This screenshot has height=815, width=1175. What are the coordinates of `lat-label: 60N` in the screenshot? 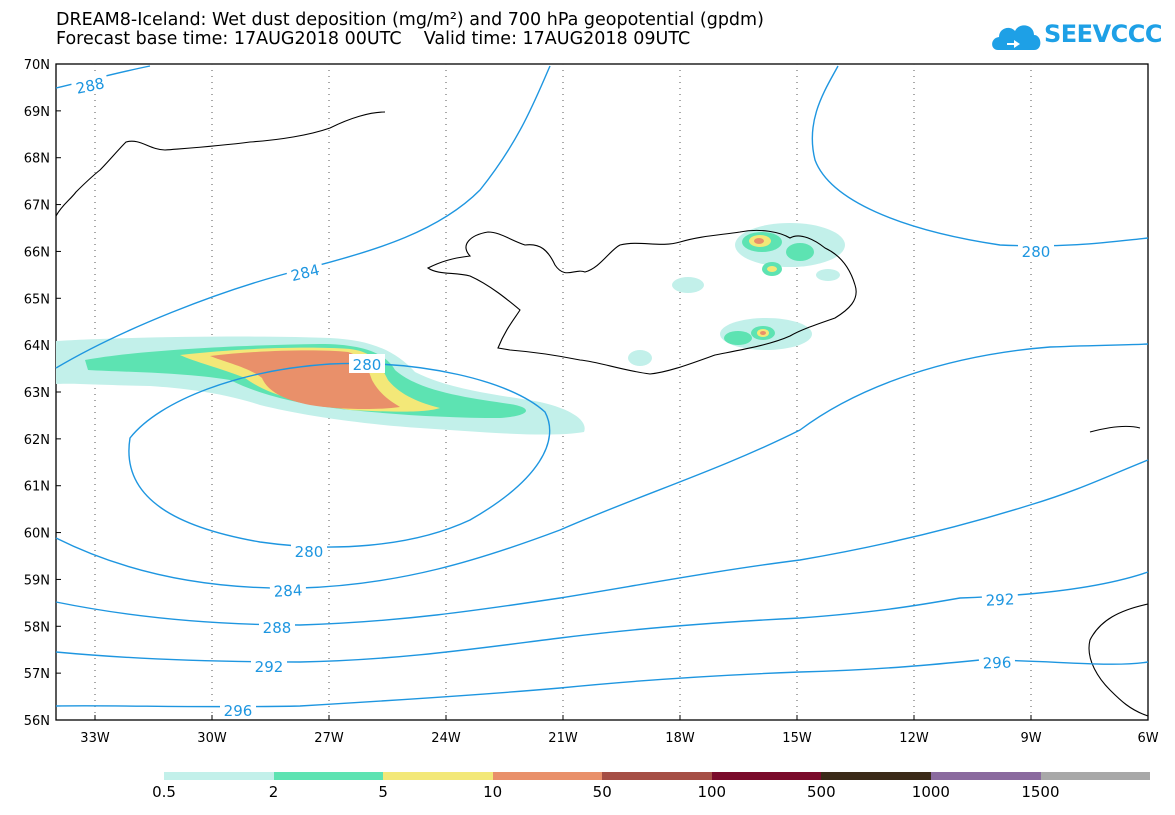 It's located at (37, 534).